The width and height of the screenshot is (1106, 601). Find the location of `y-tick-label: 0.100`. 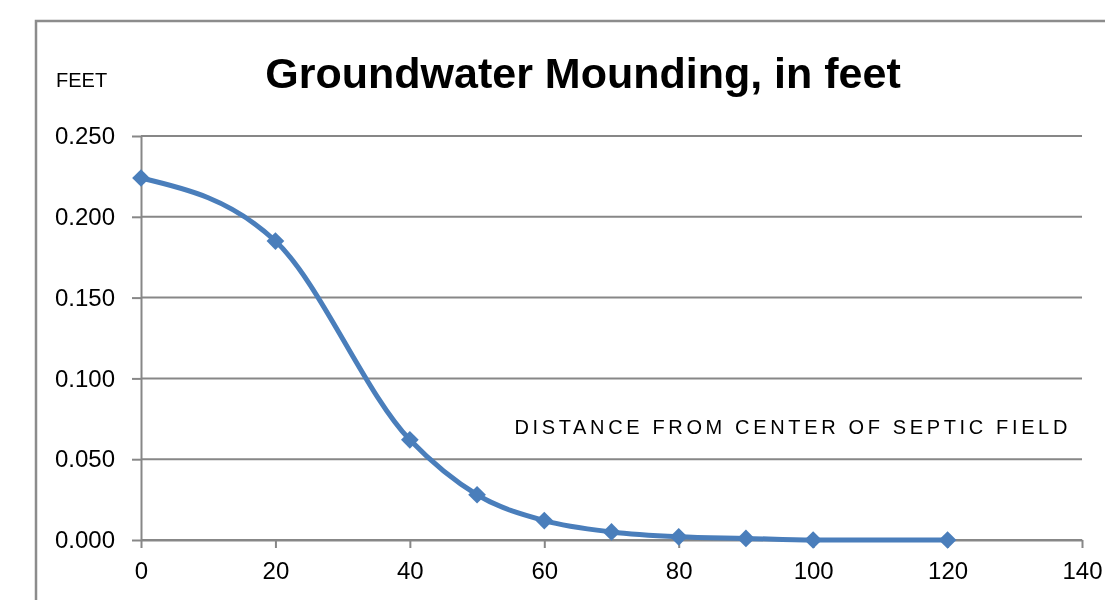

y-tick-label: 0.100 is located at coordinates (84, 378).